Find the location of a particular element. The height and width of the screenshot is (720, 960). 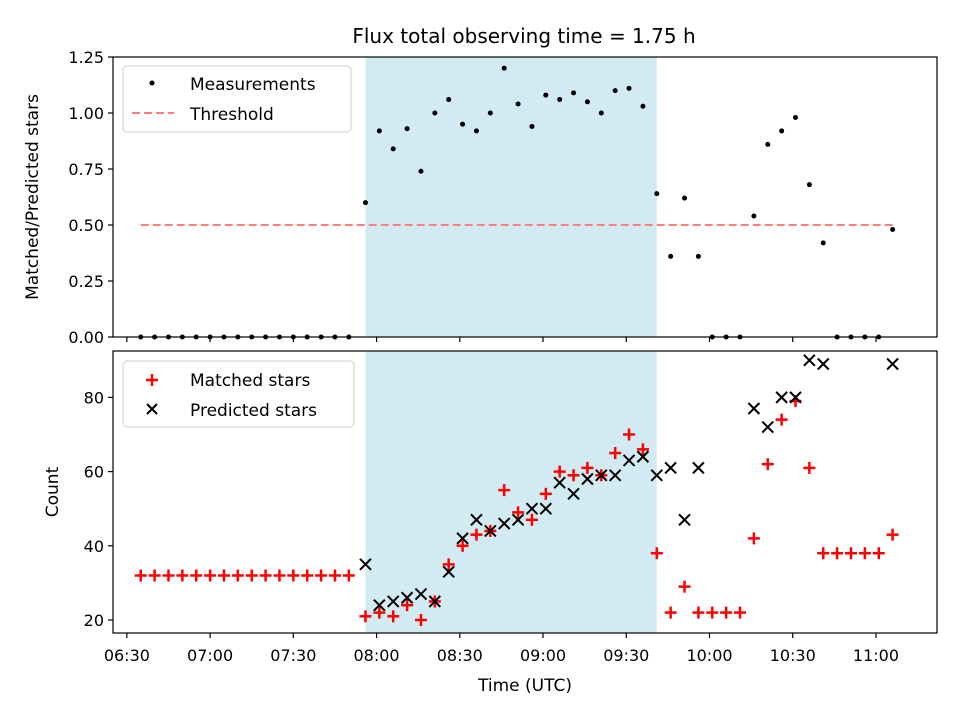

bottom-legend: Matched stars Predicted stars is located at coordinates (238, 394).